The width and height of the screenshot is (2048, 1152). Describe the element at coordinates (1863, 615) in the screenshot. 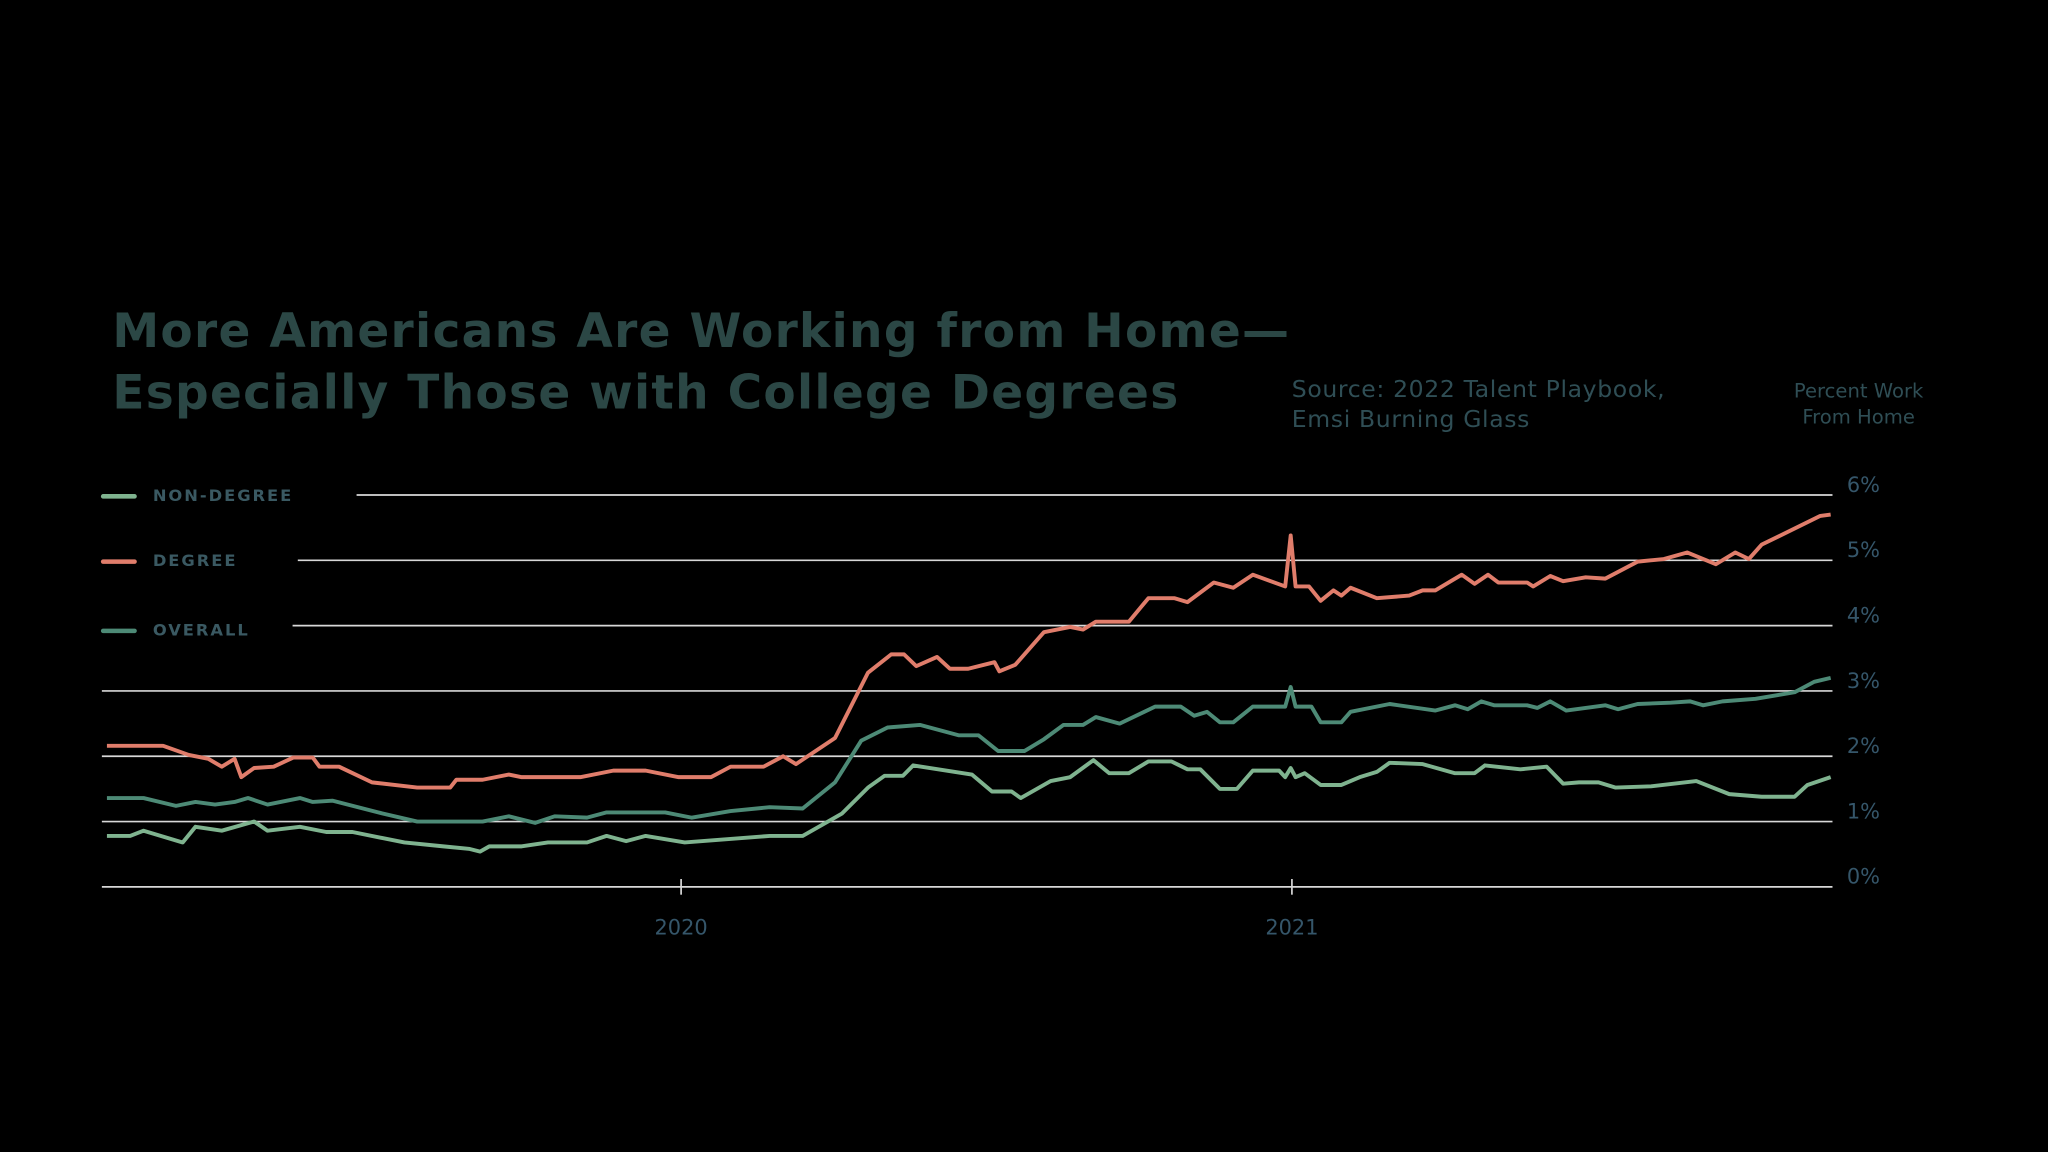

I see `y-tick-label: 4%` at that location.